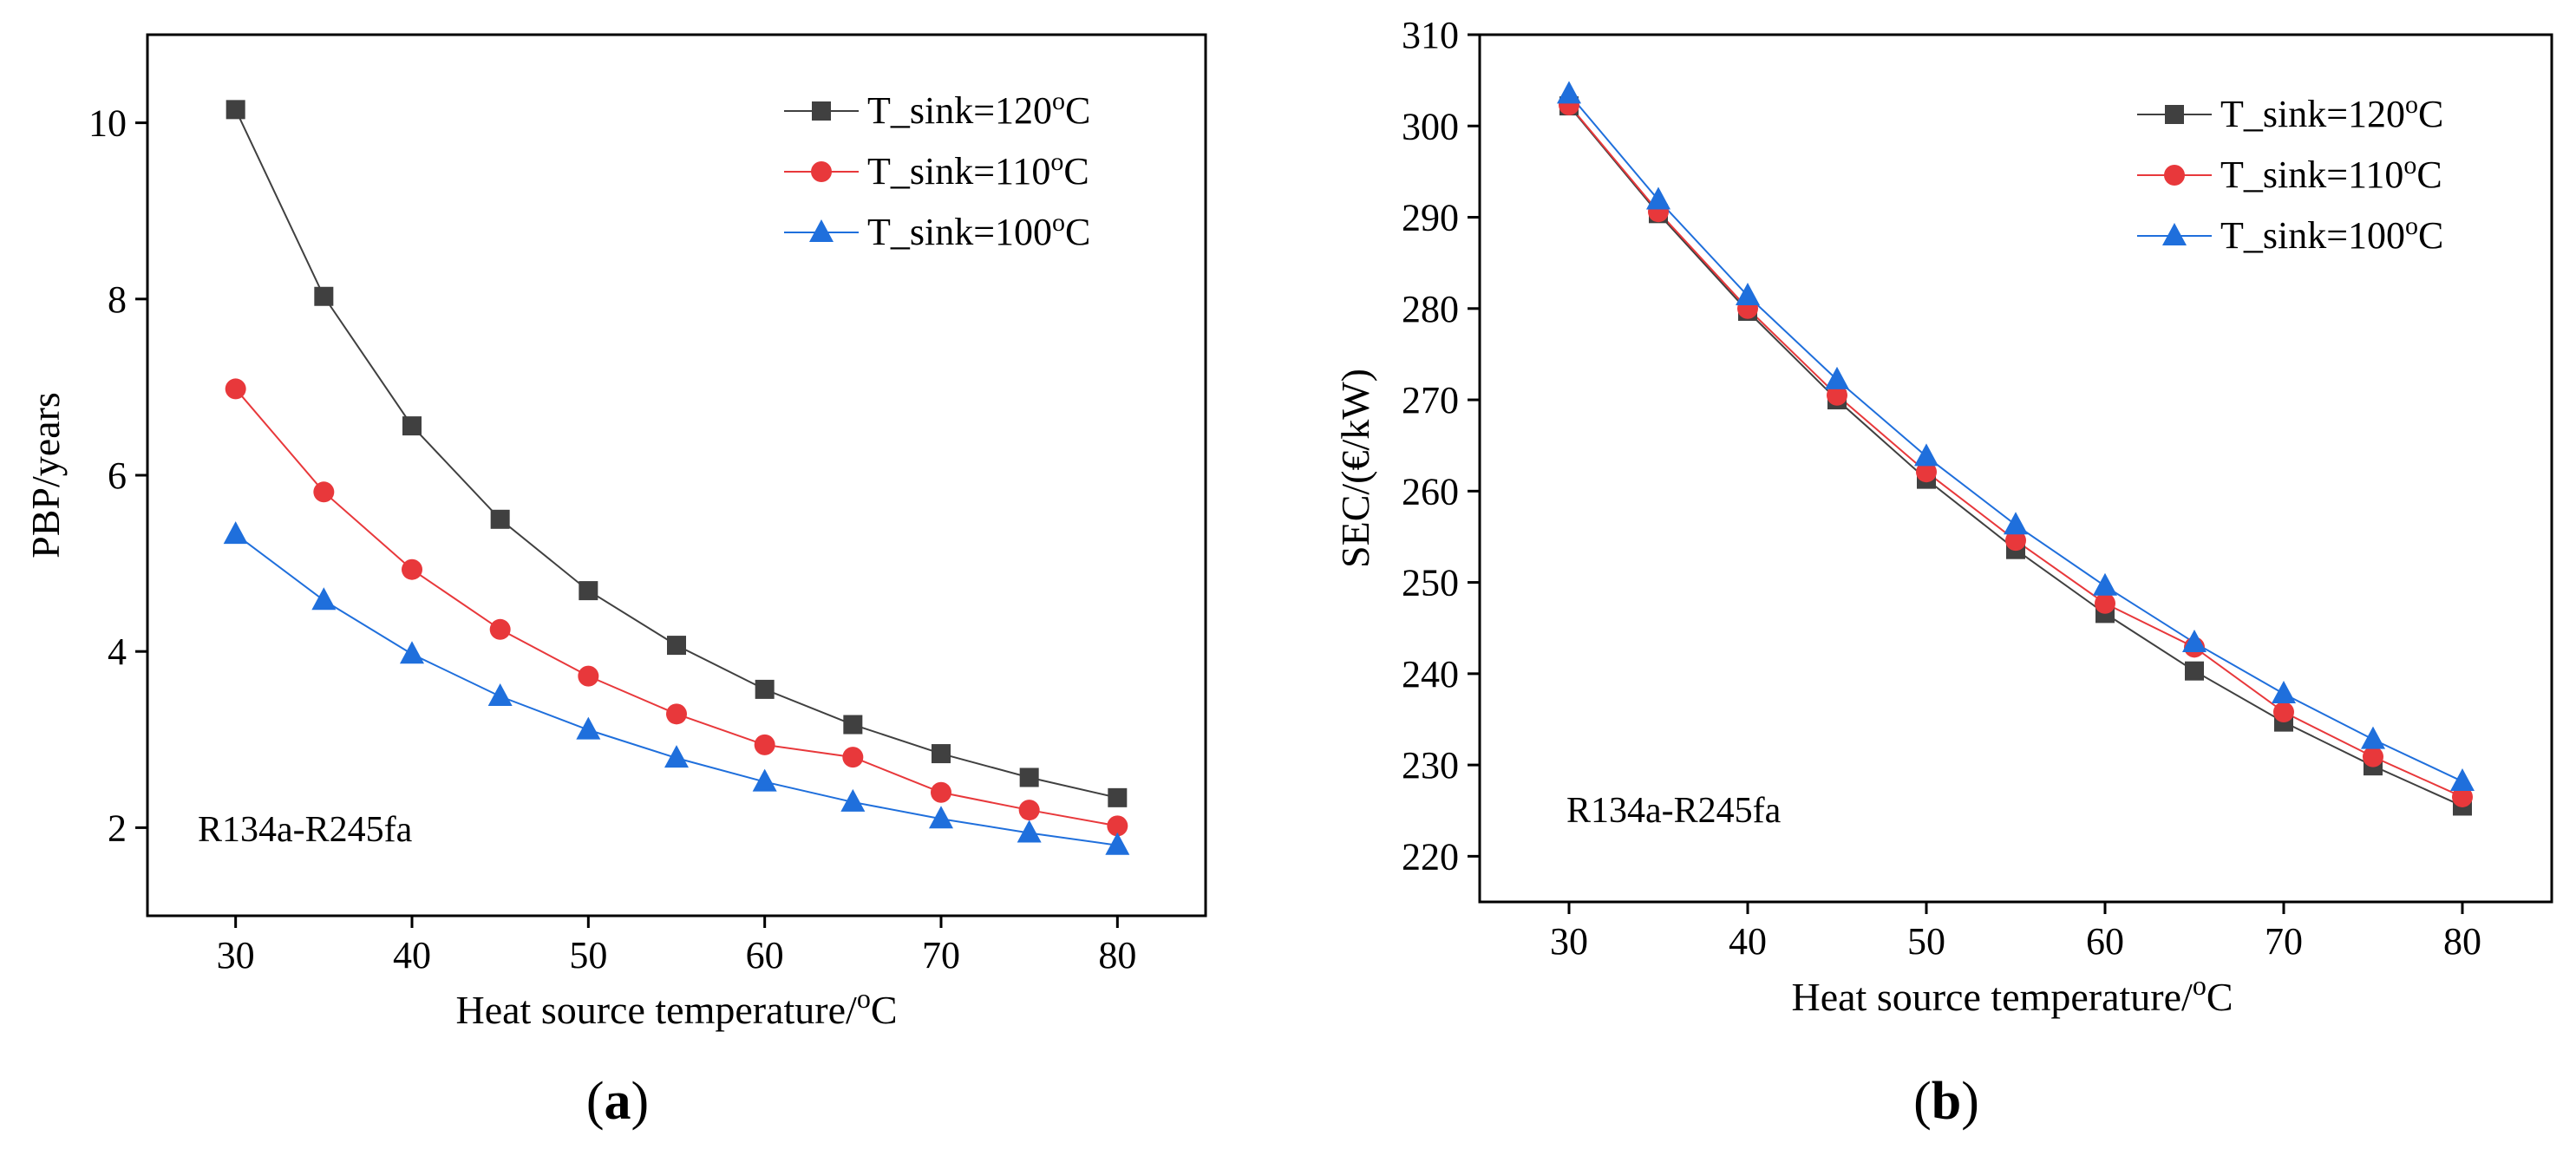 The width and height of the screenshot is (2576, 1156). What do you see at coordinates (117, 828) in the screenshot?
I see `y-tick-label: 2` at bounding box center [117, 828].